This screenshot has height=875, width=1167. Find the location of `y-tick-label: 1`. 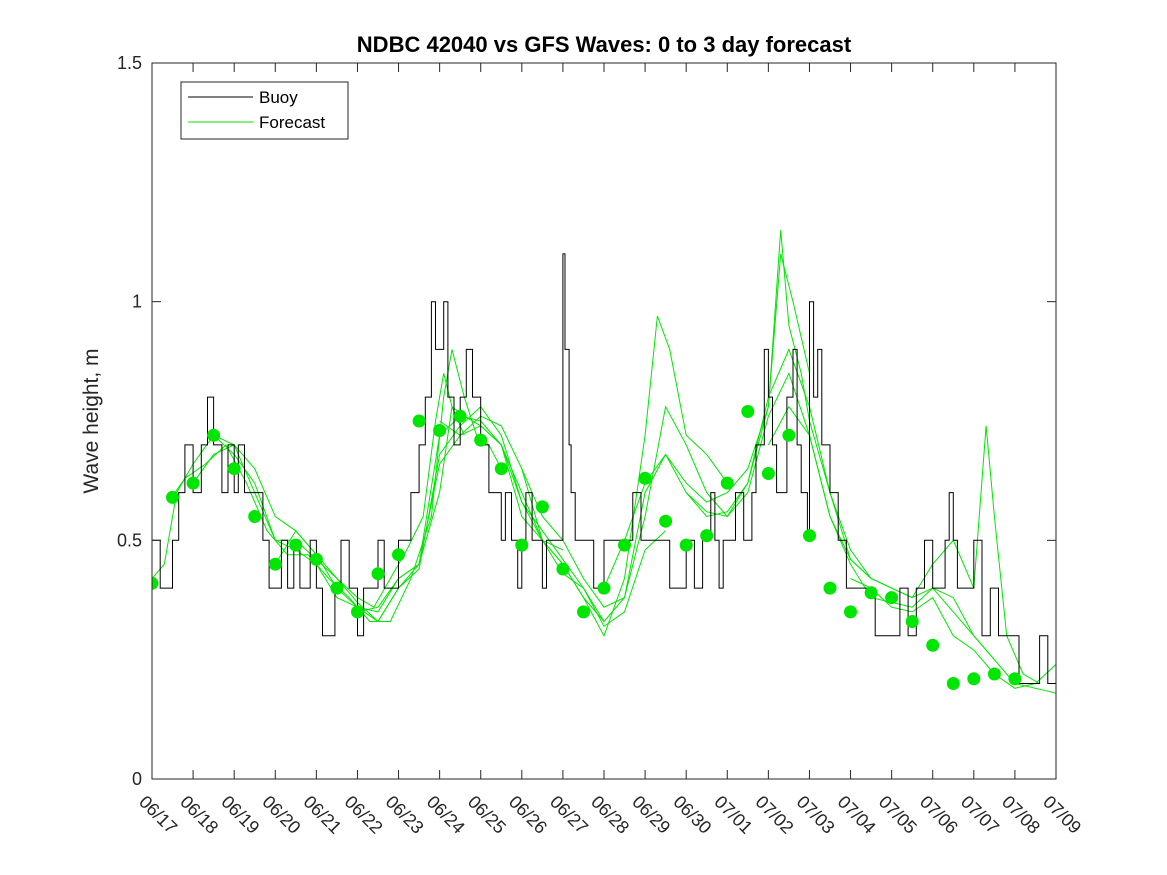

y-tick-label: 1 is located at coordinates (137, 302).